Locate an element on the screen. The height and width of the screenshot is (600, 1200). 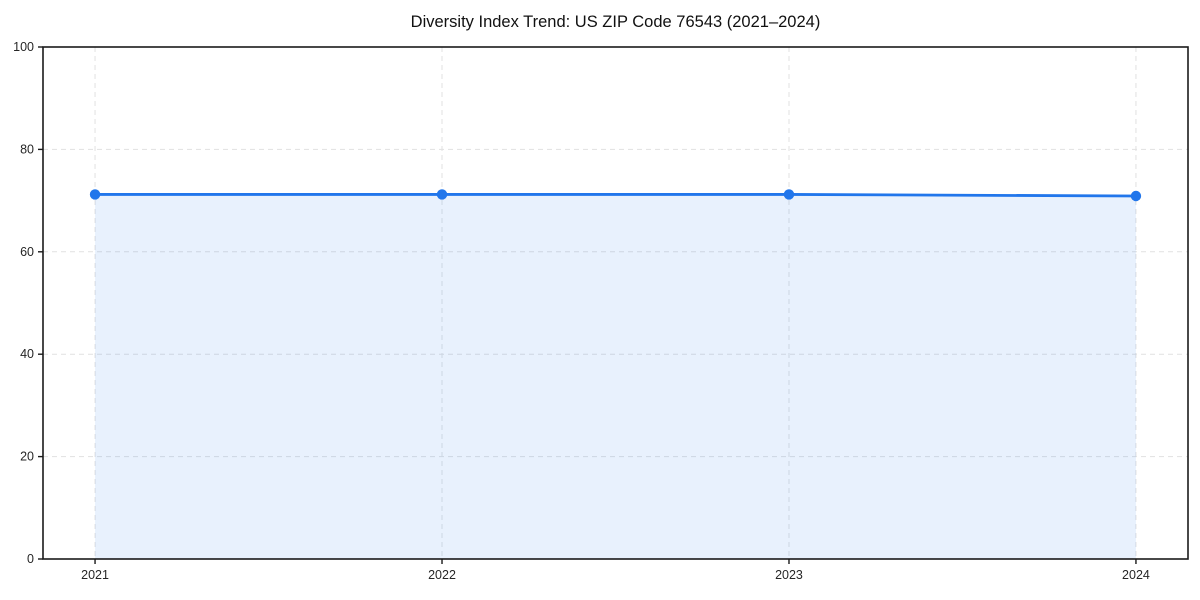
data-points is located at coordinates (615, 195).